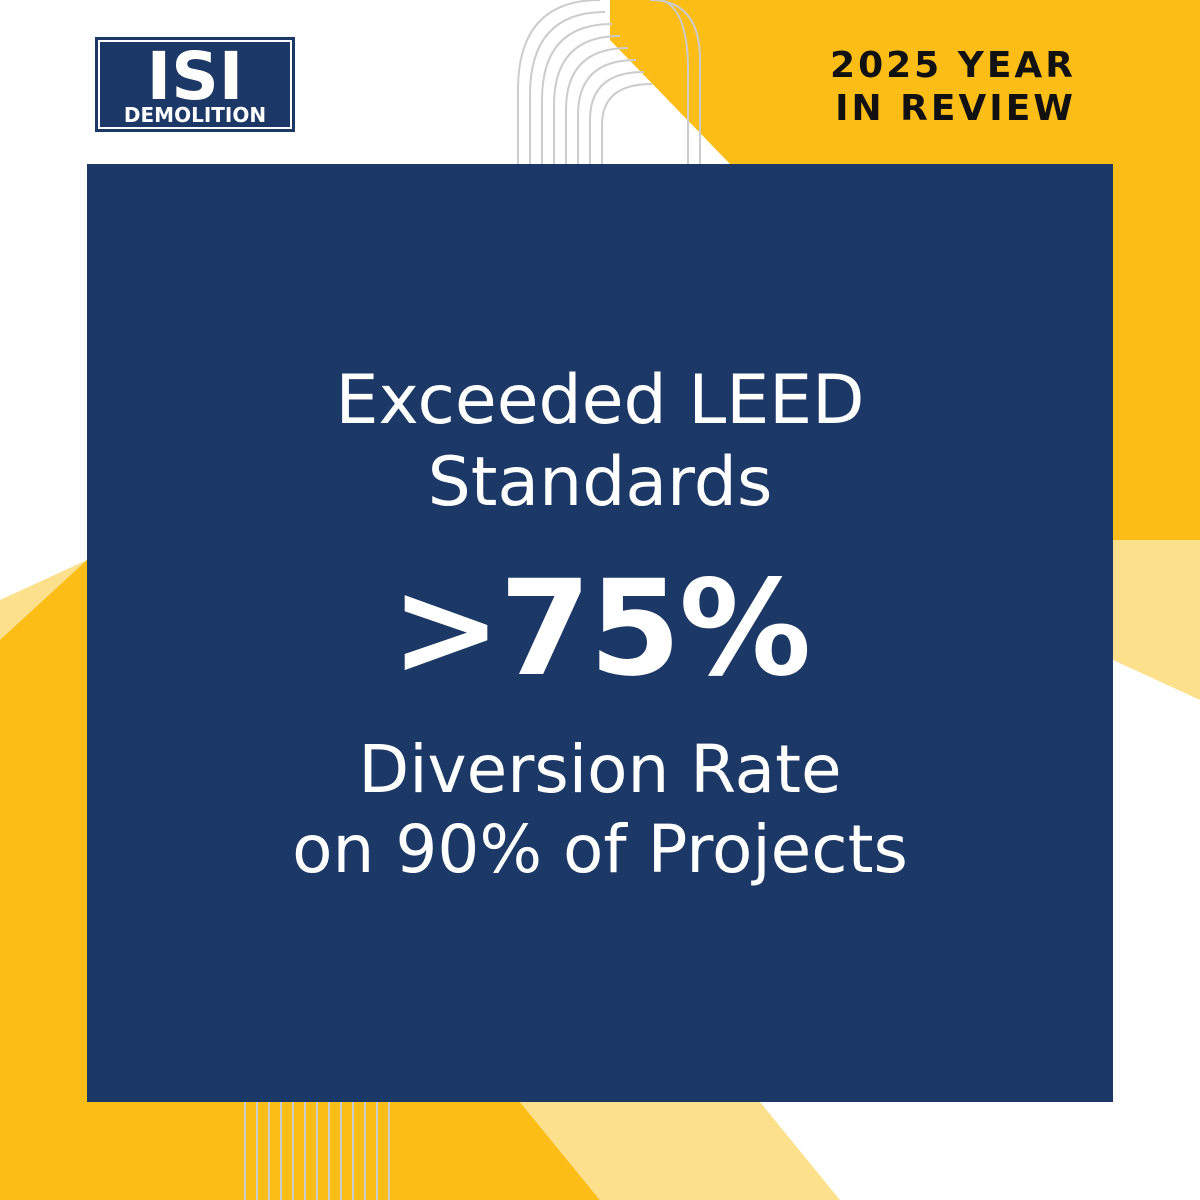 This screenshot has width=1200, height=1200. I want to click on bottom-yellow-band, so click(343, 1151).